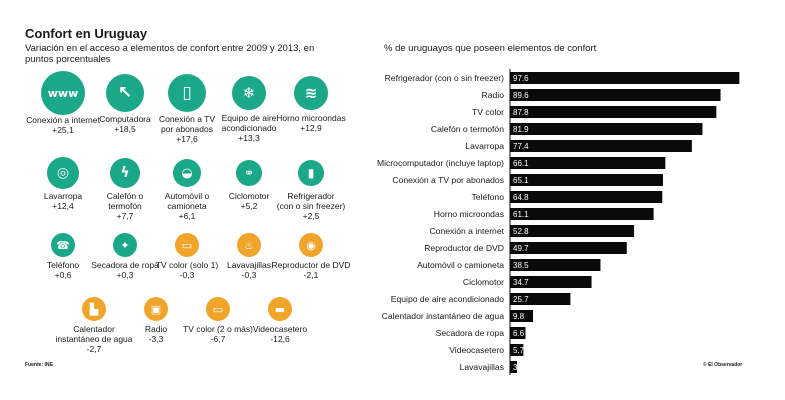  What do you see at coordinates (156, 339) in the screenshot?
I see `icon-item-value: -3,3` at bounding box center [156, 339].